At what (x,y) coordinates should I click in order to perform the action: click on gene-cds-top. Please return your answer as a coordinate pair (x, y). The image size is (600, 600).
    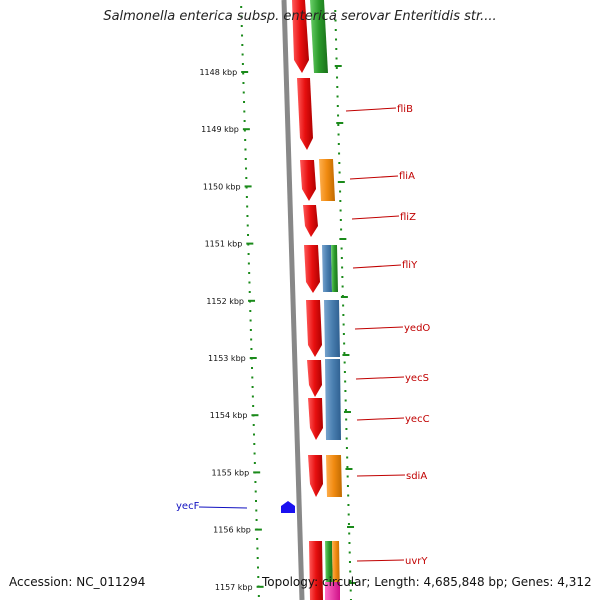
    Looking at the image, I should click on (310, 36).